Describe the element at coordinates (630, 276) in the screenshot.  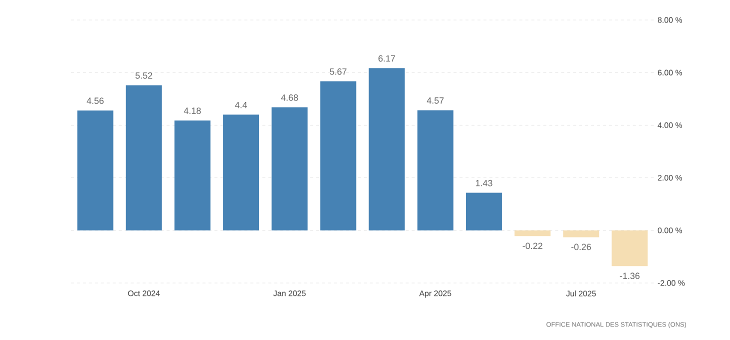
I see `data-label: -1.36` at that location.